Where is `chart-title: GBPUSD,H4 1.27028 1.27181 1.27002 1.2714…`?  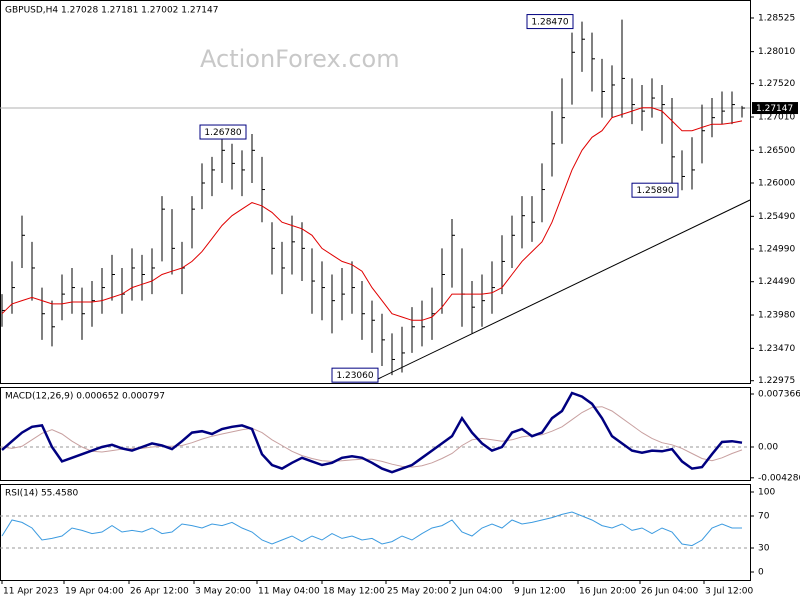
chart-title: GBPUSD,H4 1.27028 1.27181 1.27002 1.2714… is located at coordinates (111, 11).